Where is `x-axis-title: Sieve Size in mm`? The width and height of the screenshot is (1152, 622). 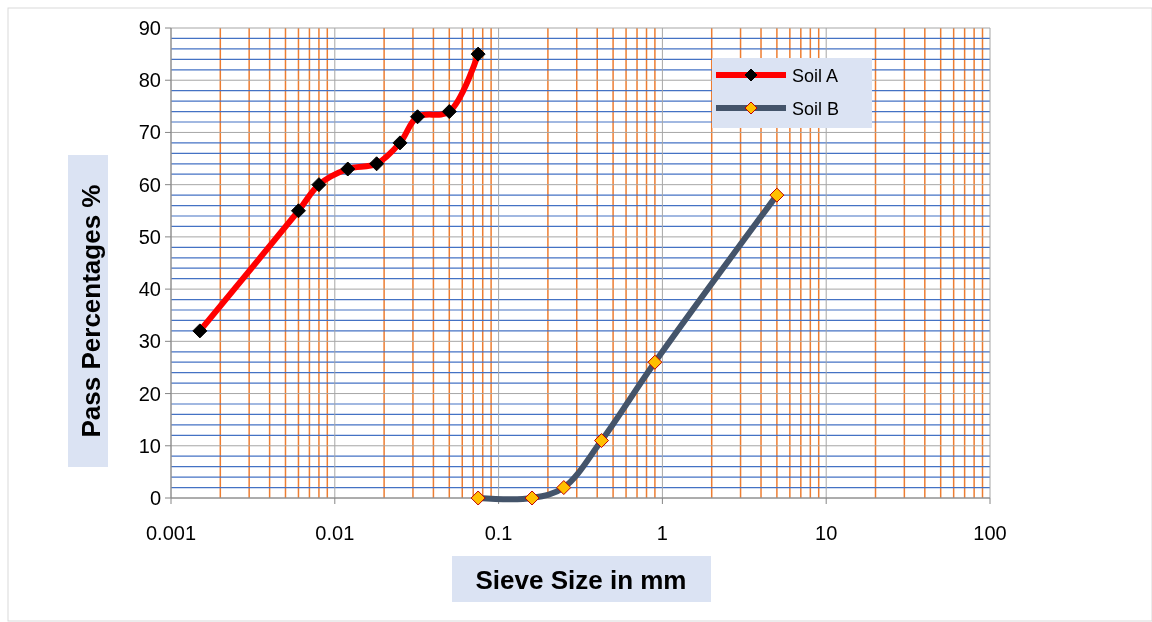 x-axis-title: Sieve Size in mm is located at coordinates (581, 580).